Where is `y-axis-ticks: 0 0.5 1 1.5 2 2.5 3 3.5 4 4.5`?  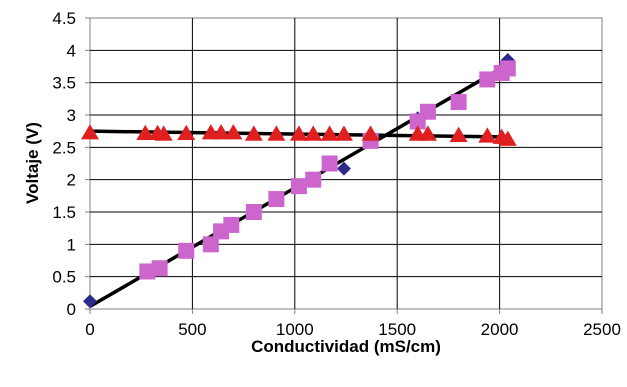
y-axis-ticks: 0 0.5 1 1.5 2 2.5 3 3.5 4 4.5 is located at coordinates (71, 164).